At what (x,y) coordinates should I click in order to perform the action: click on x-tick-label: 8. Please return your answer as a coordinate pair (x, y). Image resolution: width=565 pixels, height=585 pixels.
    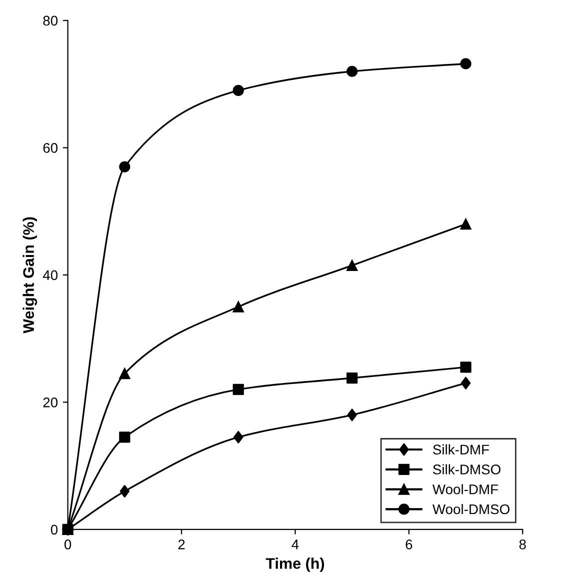
    Looking at the image, I should click on (522, 545).